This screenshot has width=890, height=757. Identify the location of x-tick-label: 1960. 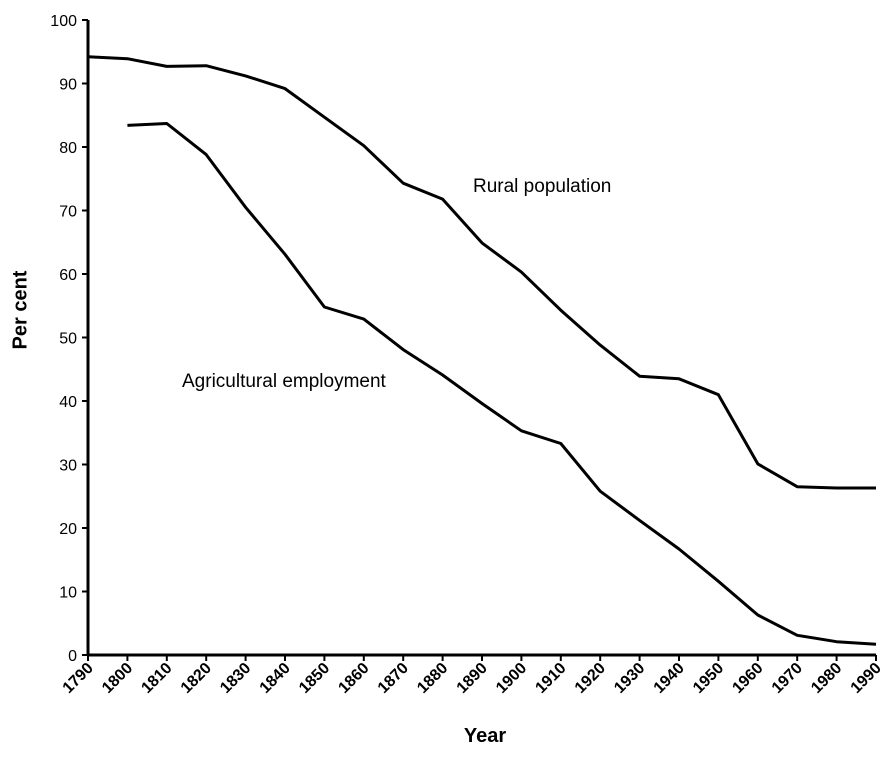
(747, 678).